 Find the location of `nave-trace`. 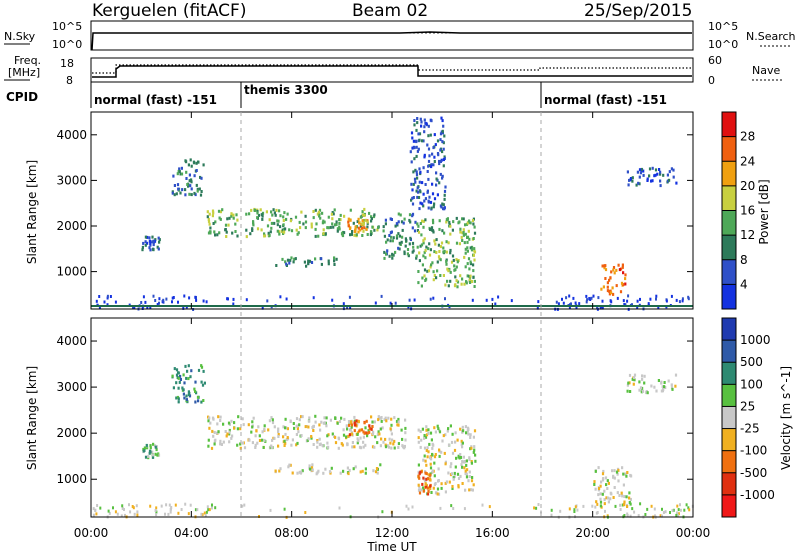

nave-trace is located at coordinates (392, 69).